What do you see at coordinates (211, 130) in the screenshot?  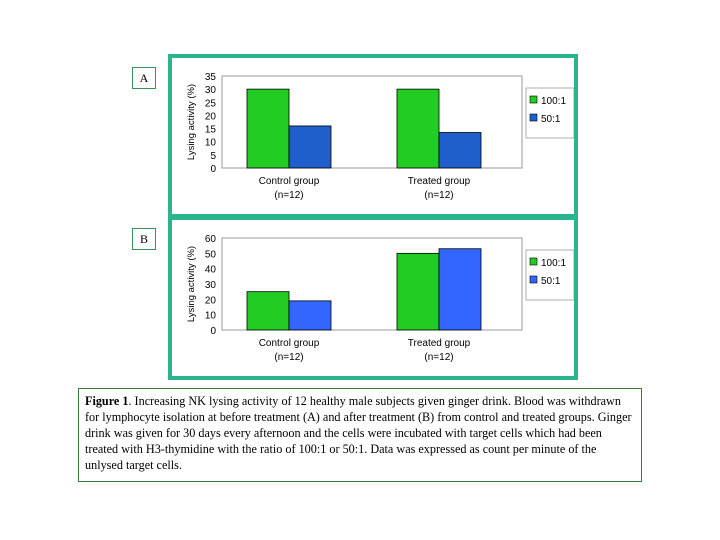 I see `y-tick-label: 15` at bounding box center [211, 130].